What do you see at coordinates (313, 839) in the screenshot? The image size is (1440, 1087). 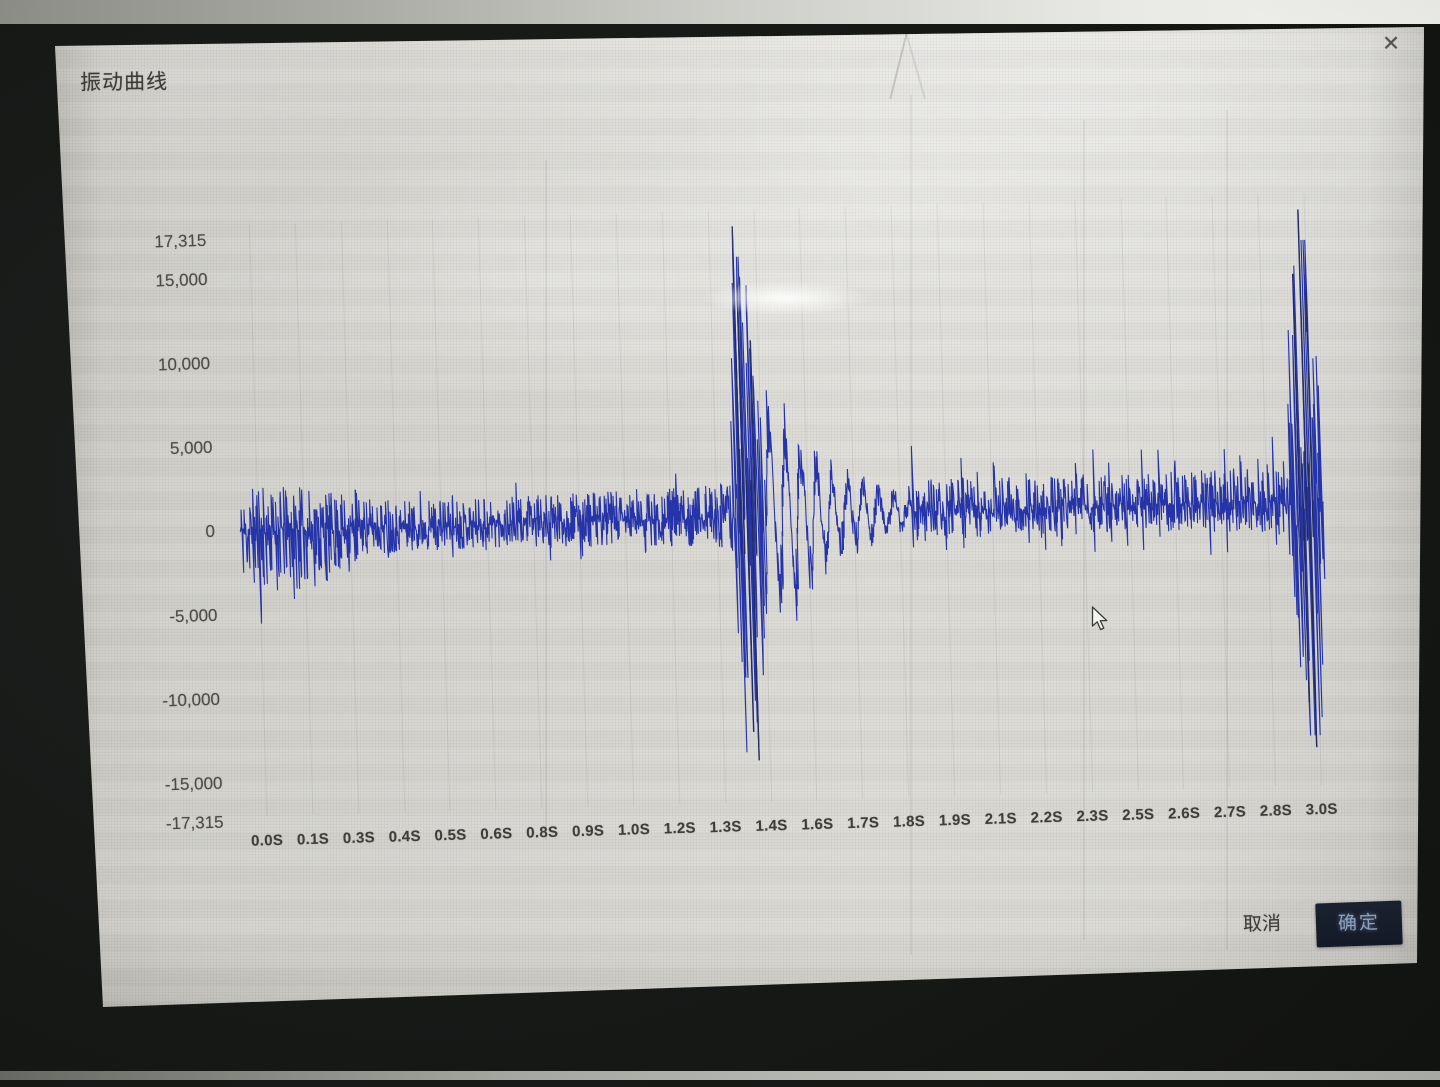 I see `x-tick-label: 0.1S` at bounding box center [313, 839].